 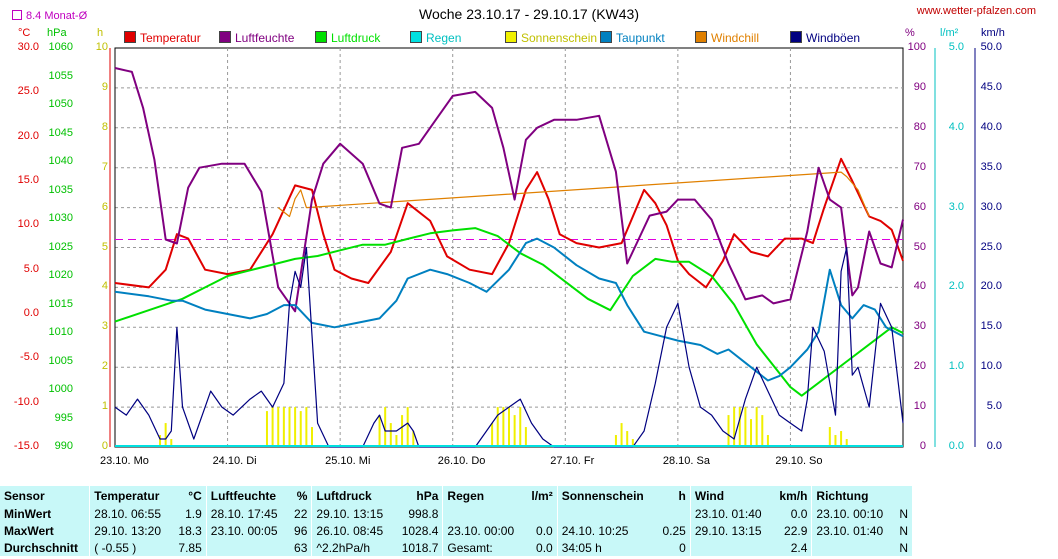 I want to click on monthly-average-label: 8.4 Monat-Ø, so click(x=49, y=16).